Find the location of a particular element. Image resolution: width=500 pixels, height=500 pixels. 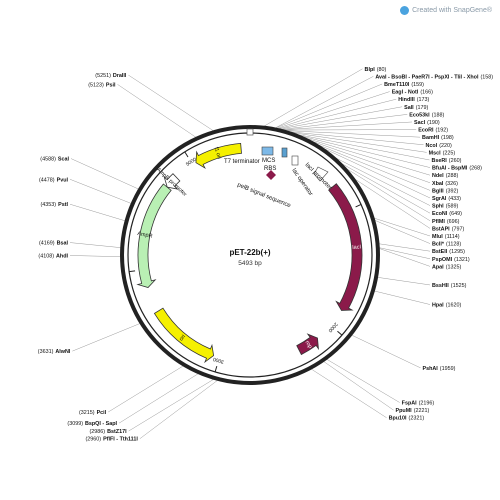

site-name: AlwNI is located at coordinates (62, 352).